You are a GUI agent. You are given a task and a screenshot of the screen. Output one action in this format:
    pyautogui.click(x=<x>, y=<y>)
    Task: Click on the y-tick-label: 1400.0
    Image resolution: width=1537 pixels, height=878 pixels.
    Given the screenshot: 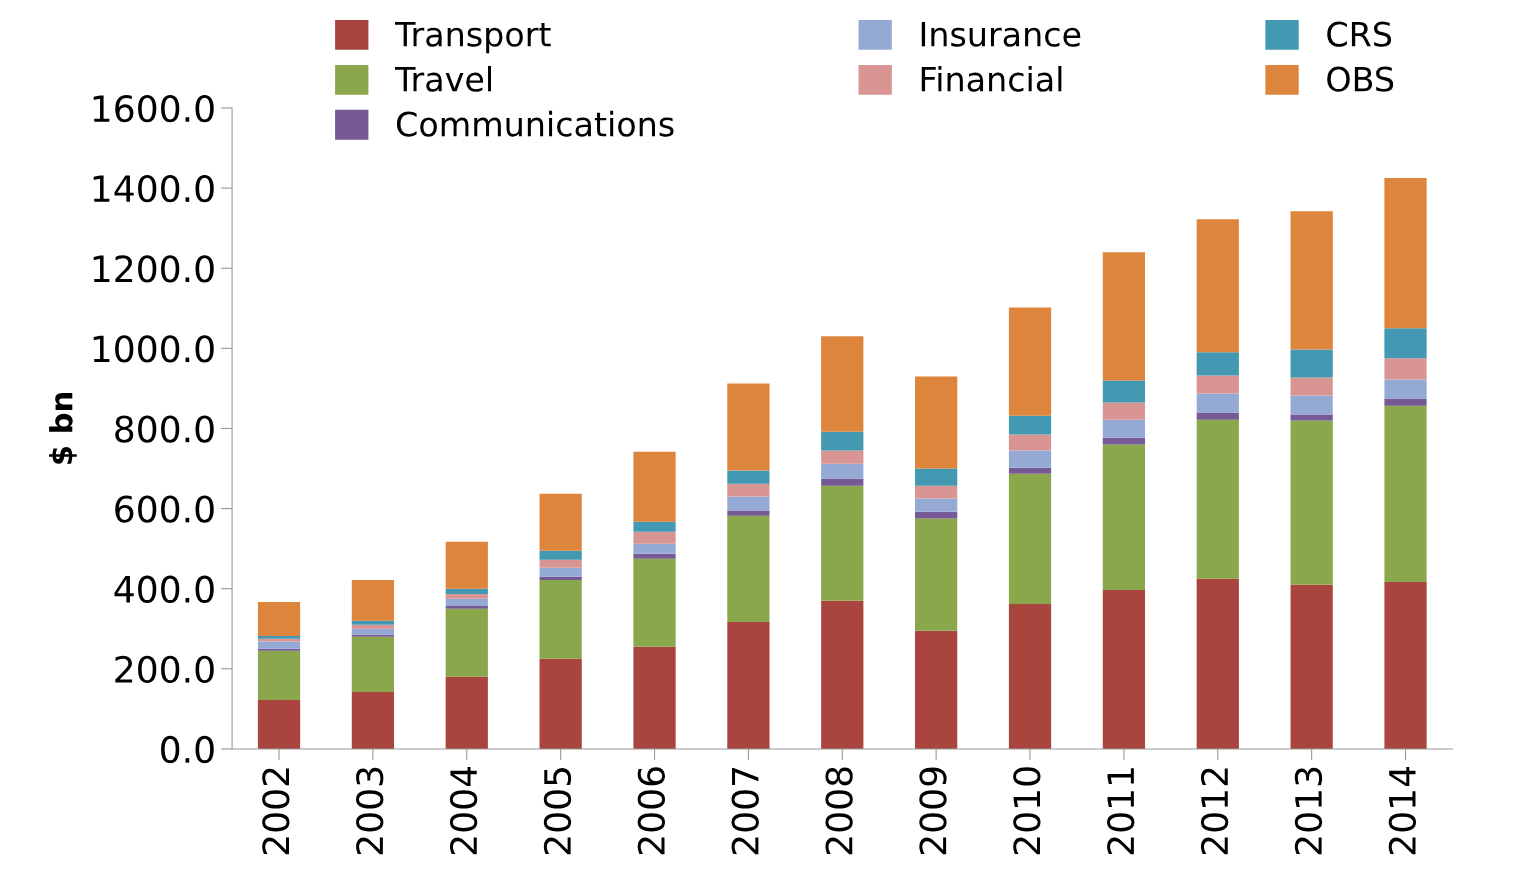 What is the action you would take?
    pyautogui.click(x=153, y=189)
    